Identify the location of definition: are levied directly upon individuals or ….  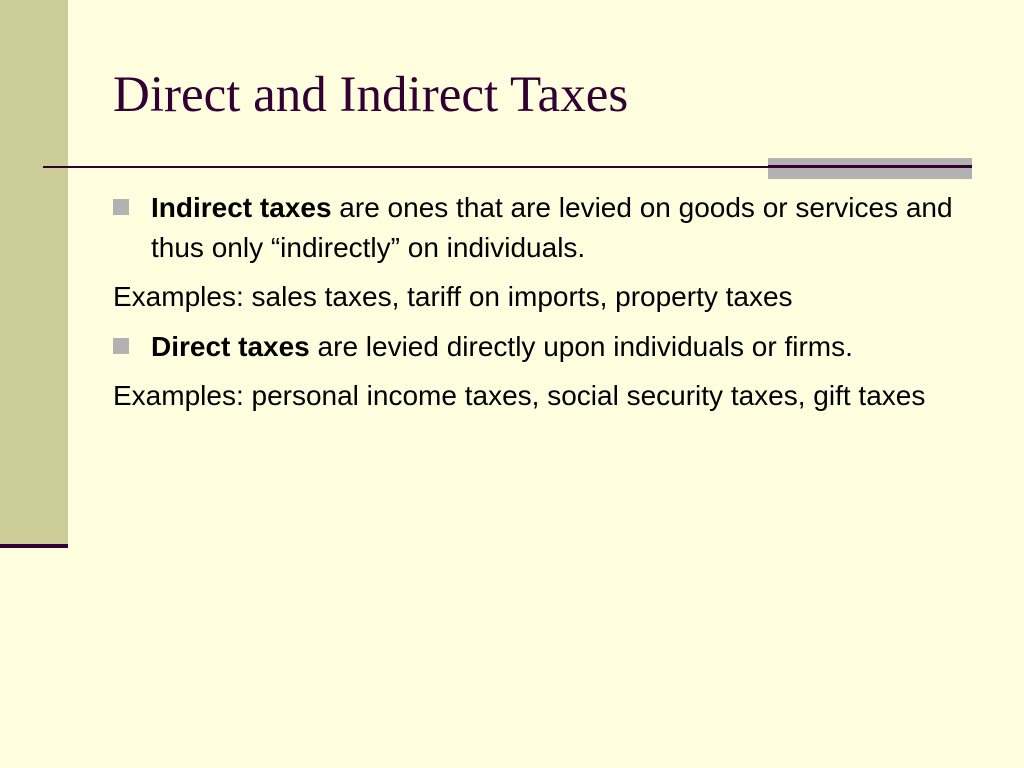
(581, 346).